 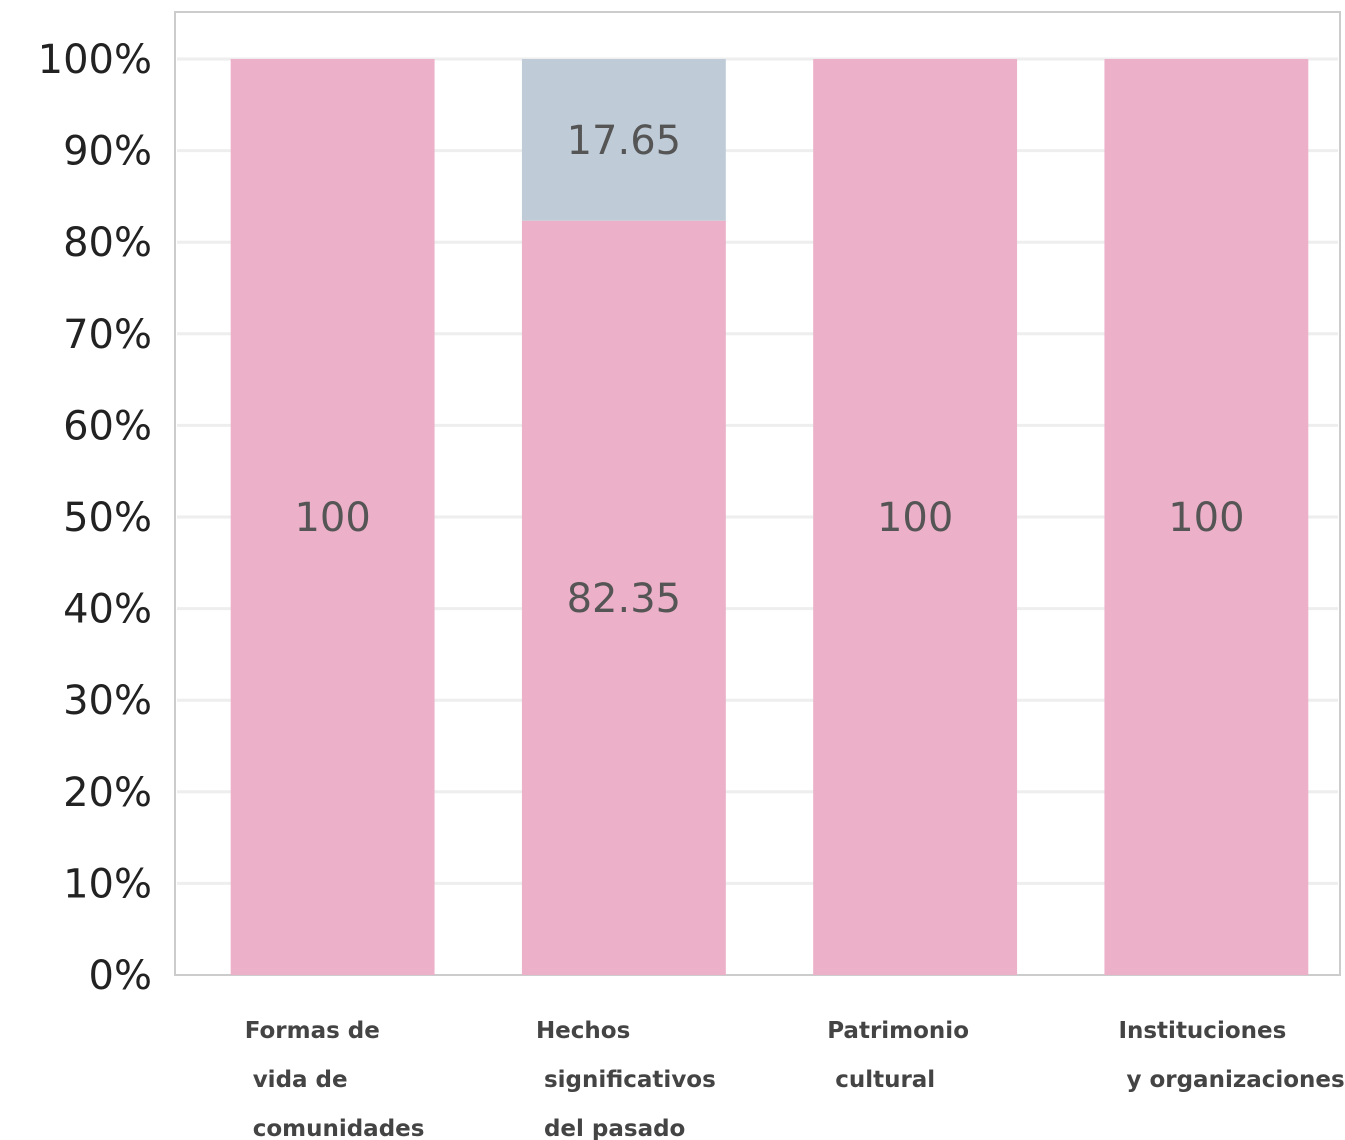 What do you see at coordinates (107, 152) in the screenshot?
I see `y-tick-label: 90%` at bounding box center [107, 152].